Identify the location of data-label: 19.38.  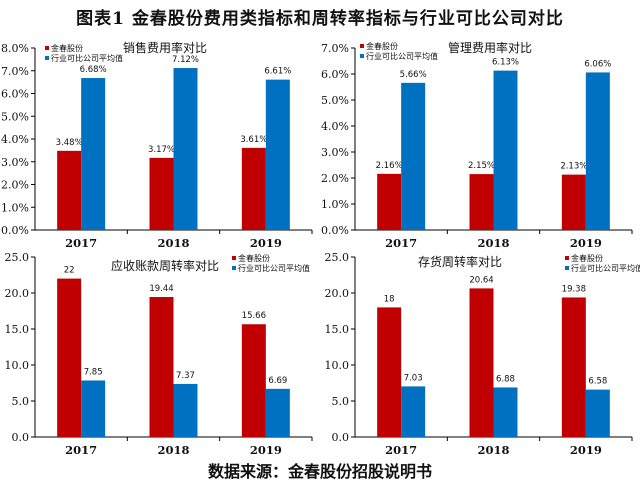
(574, 289).